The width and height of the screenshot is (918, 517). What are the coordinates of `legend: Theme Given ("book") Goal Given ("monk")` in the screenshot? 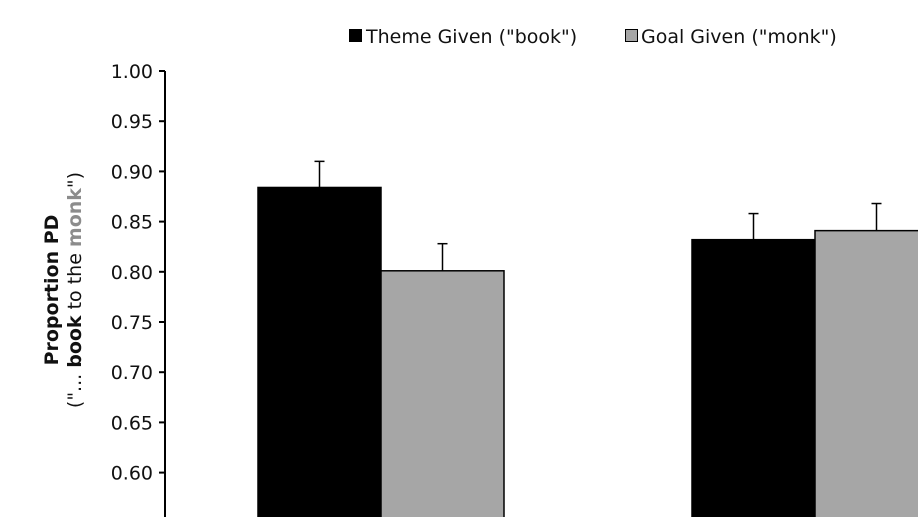 It's located at (593, 37).